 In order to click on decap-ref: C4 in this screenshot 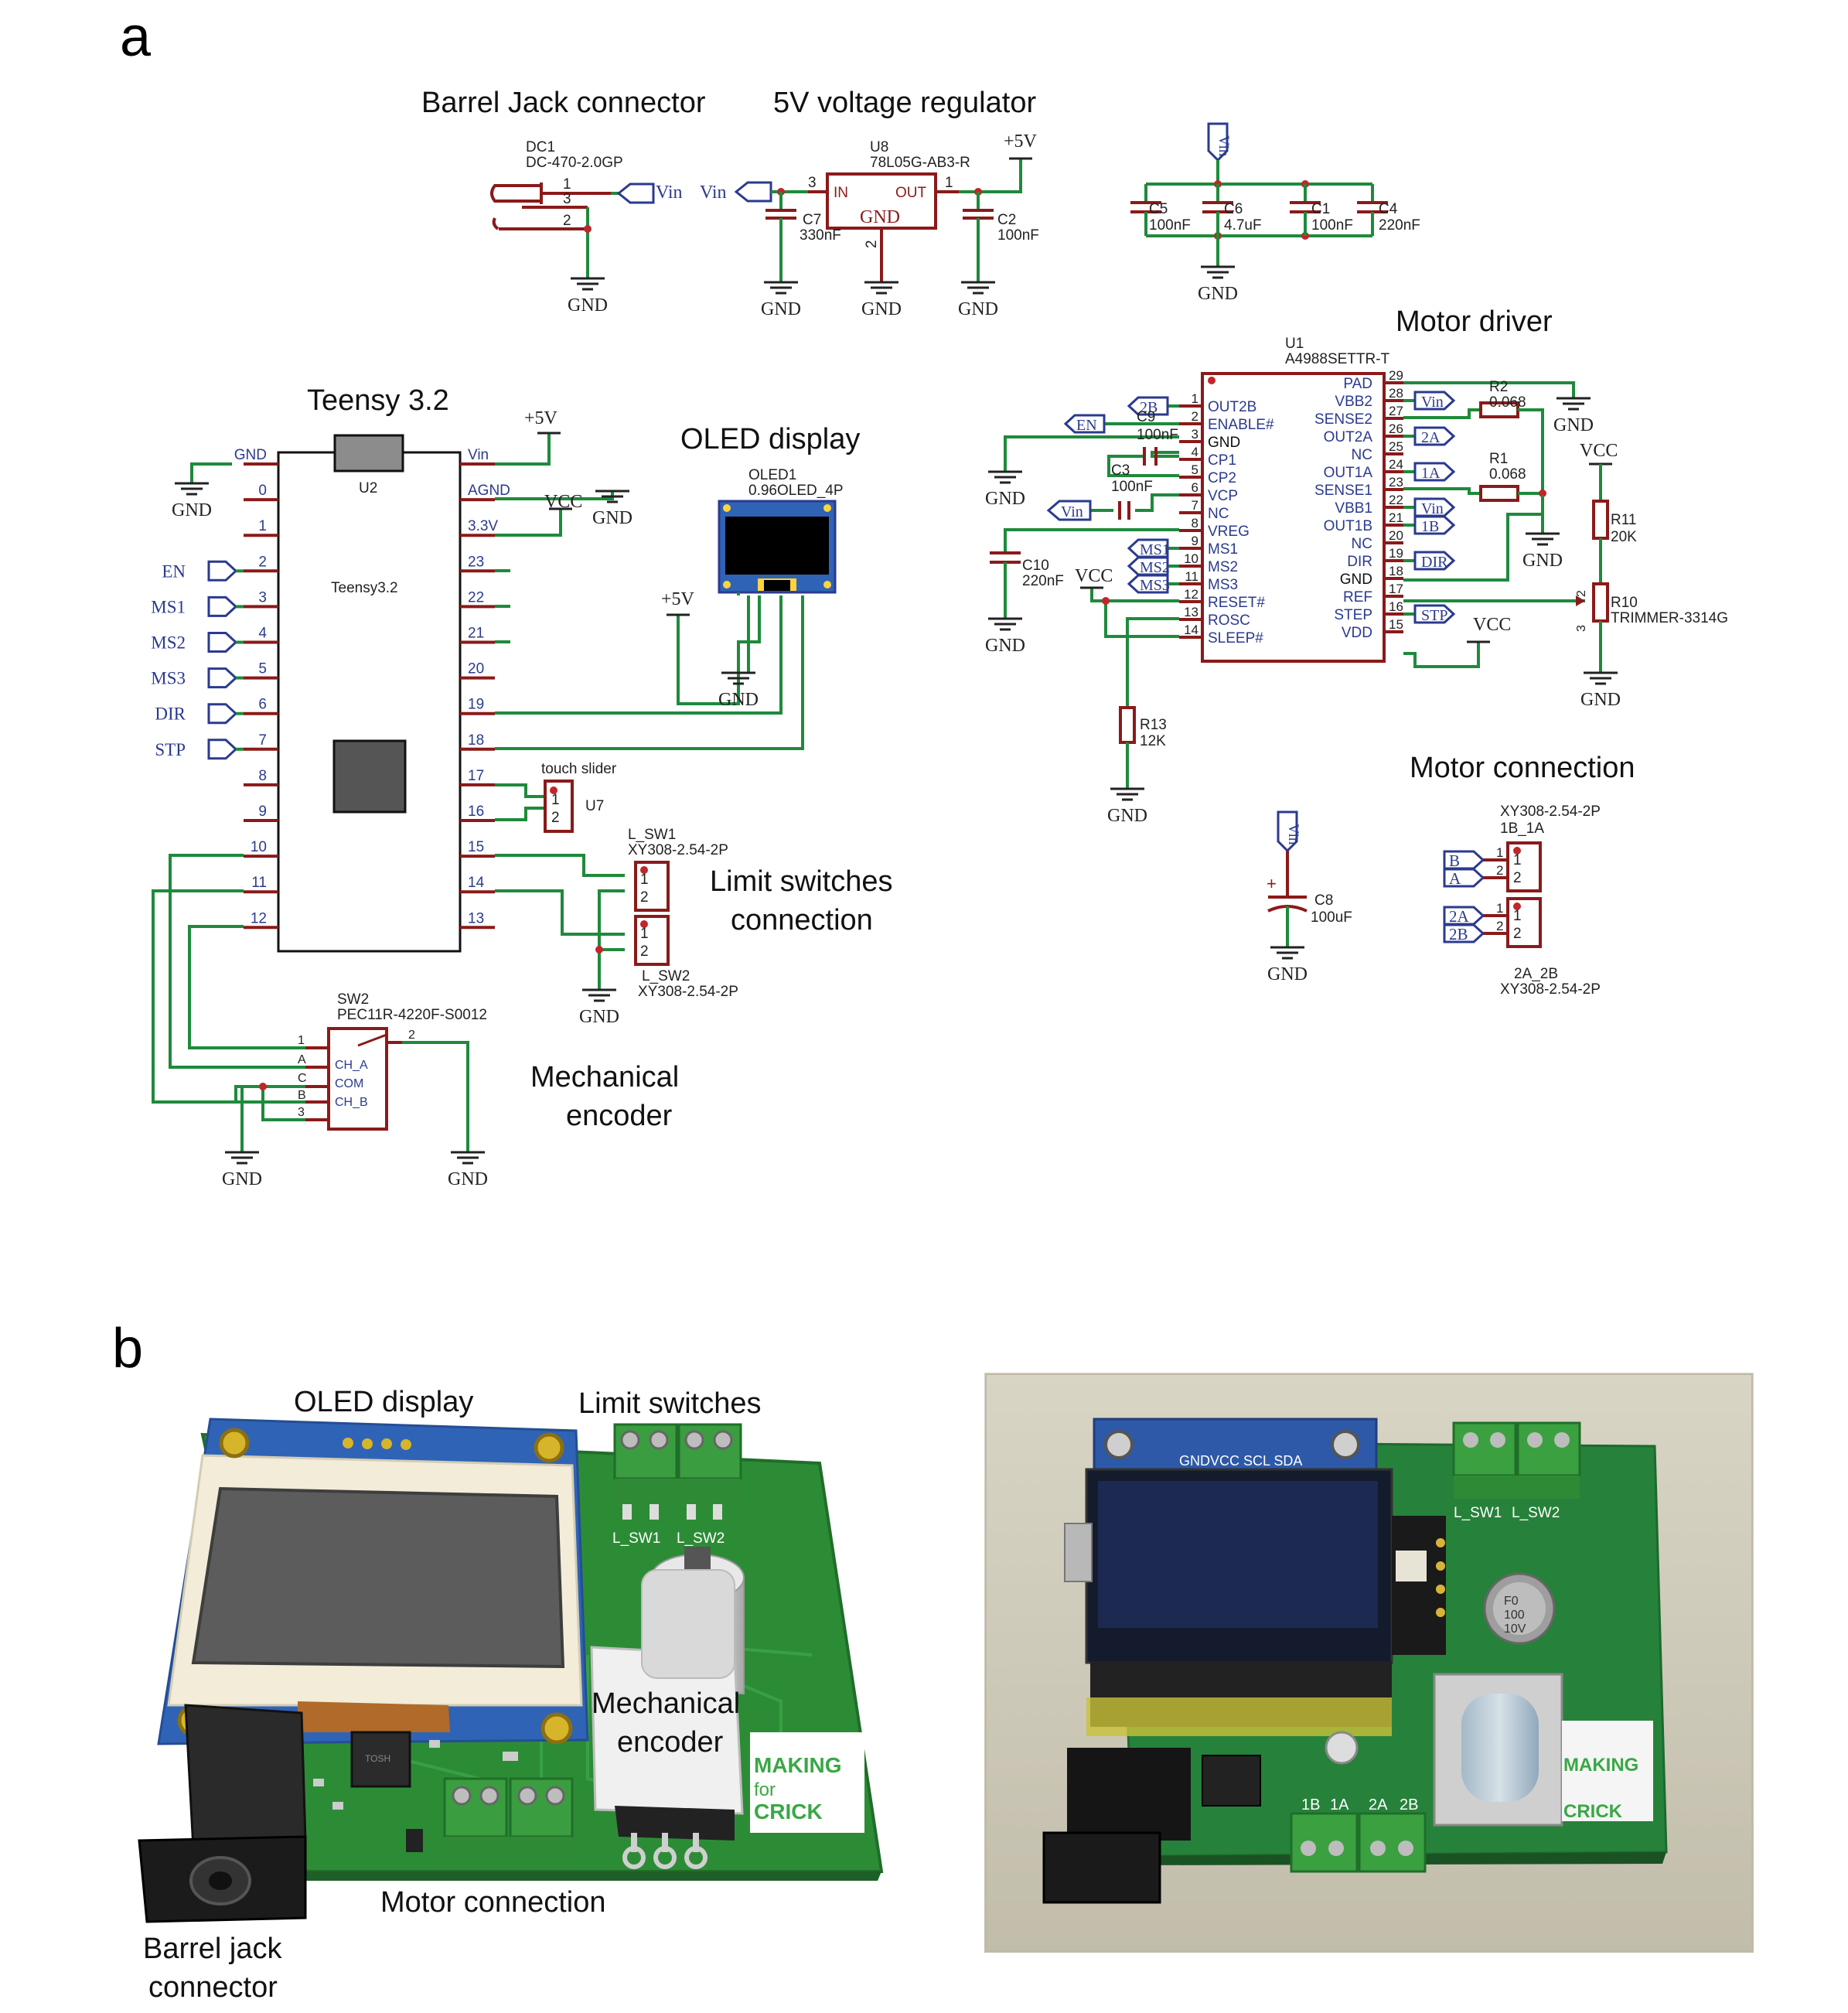, I will do `click(1388, 209)`.